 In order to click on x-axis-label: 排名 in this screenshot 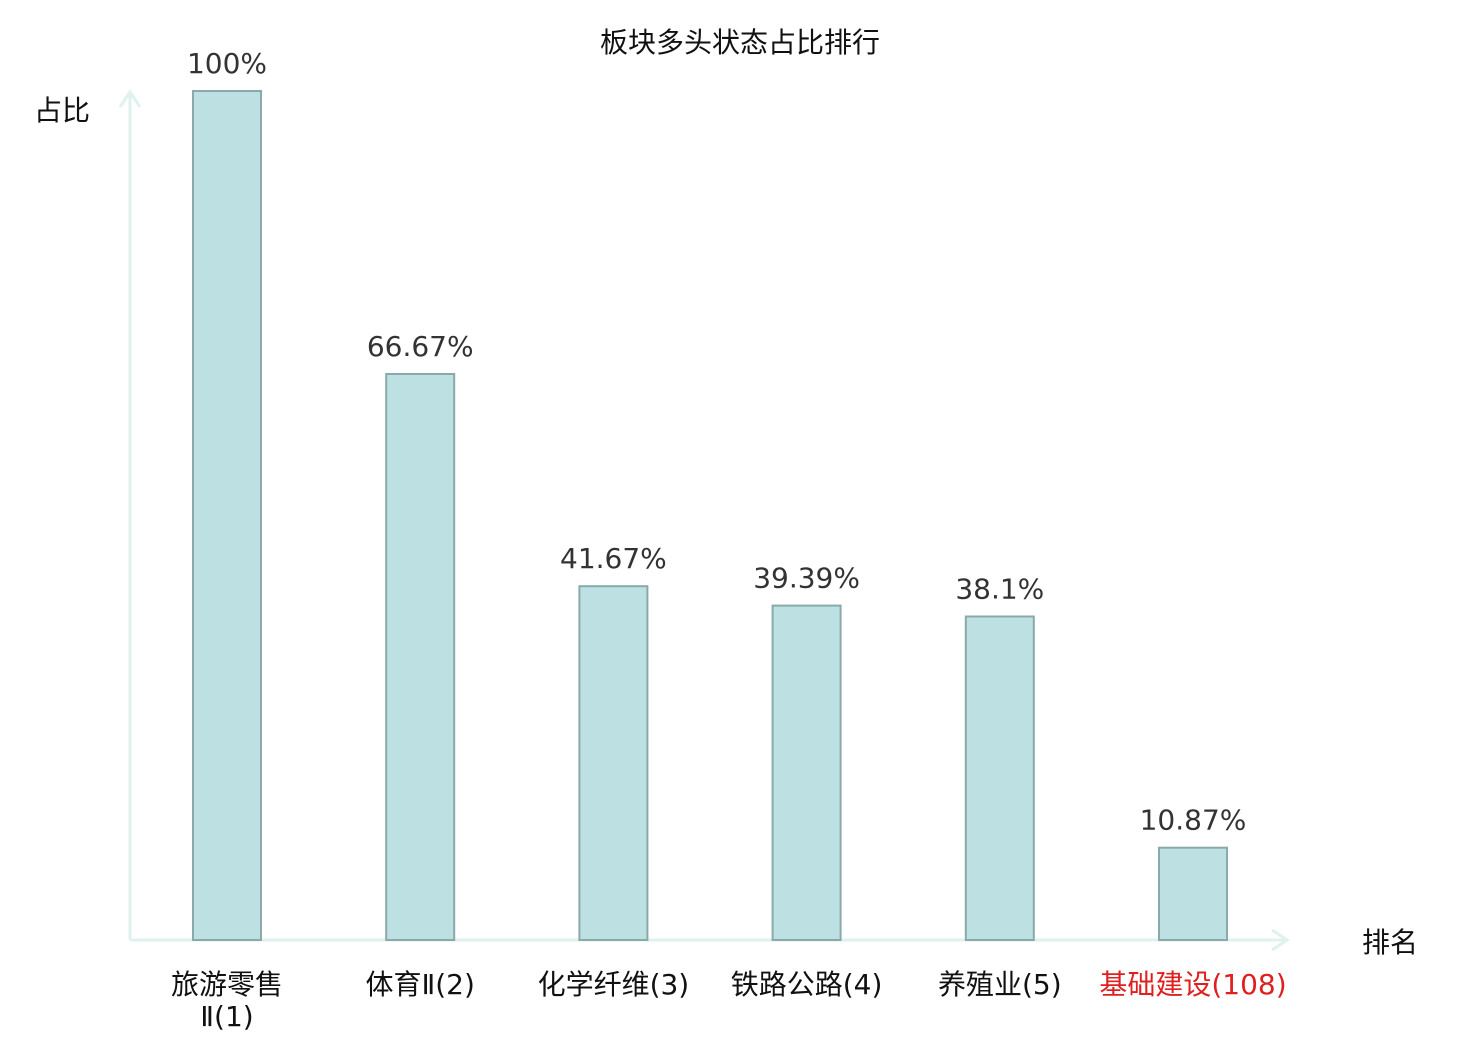, I will do `click(1390, 942)`.